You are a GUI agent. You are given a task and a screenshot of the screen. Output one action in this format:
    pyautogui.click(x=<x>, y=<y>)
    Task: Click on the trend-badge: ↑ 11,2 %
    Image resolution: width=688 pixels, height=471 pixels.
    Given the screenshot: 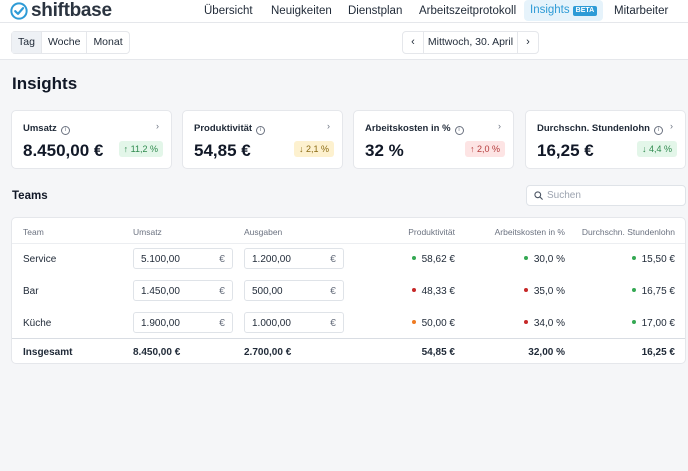 What is the action you would take?
    pyautogui.click(x=140, y=149)
    